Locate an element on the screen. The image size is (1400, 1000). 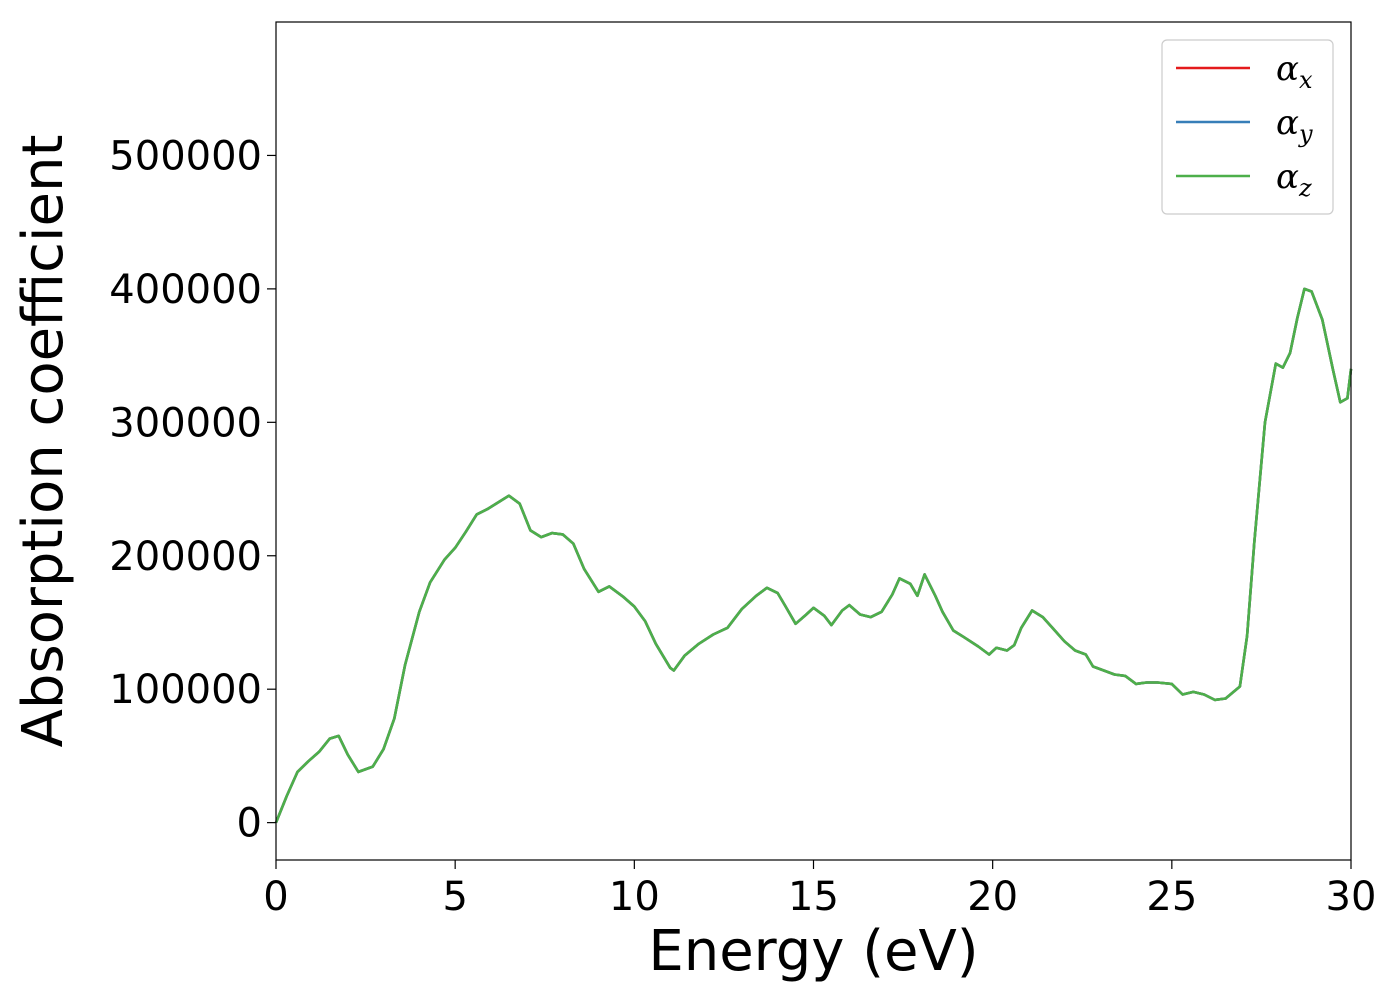
y-tick-label: 500000 is located at coordinates (185, 156).